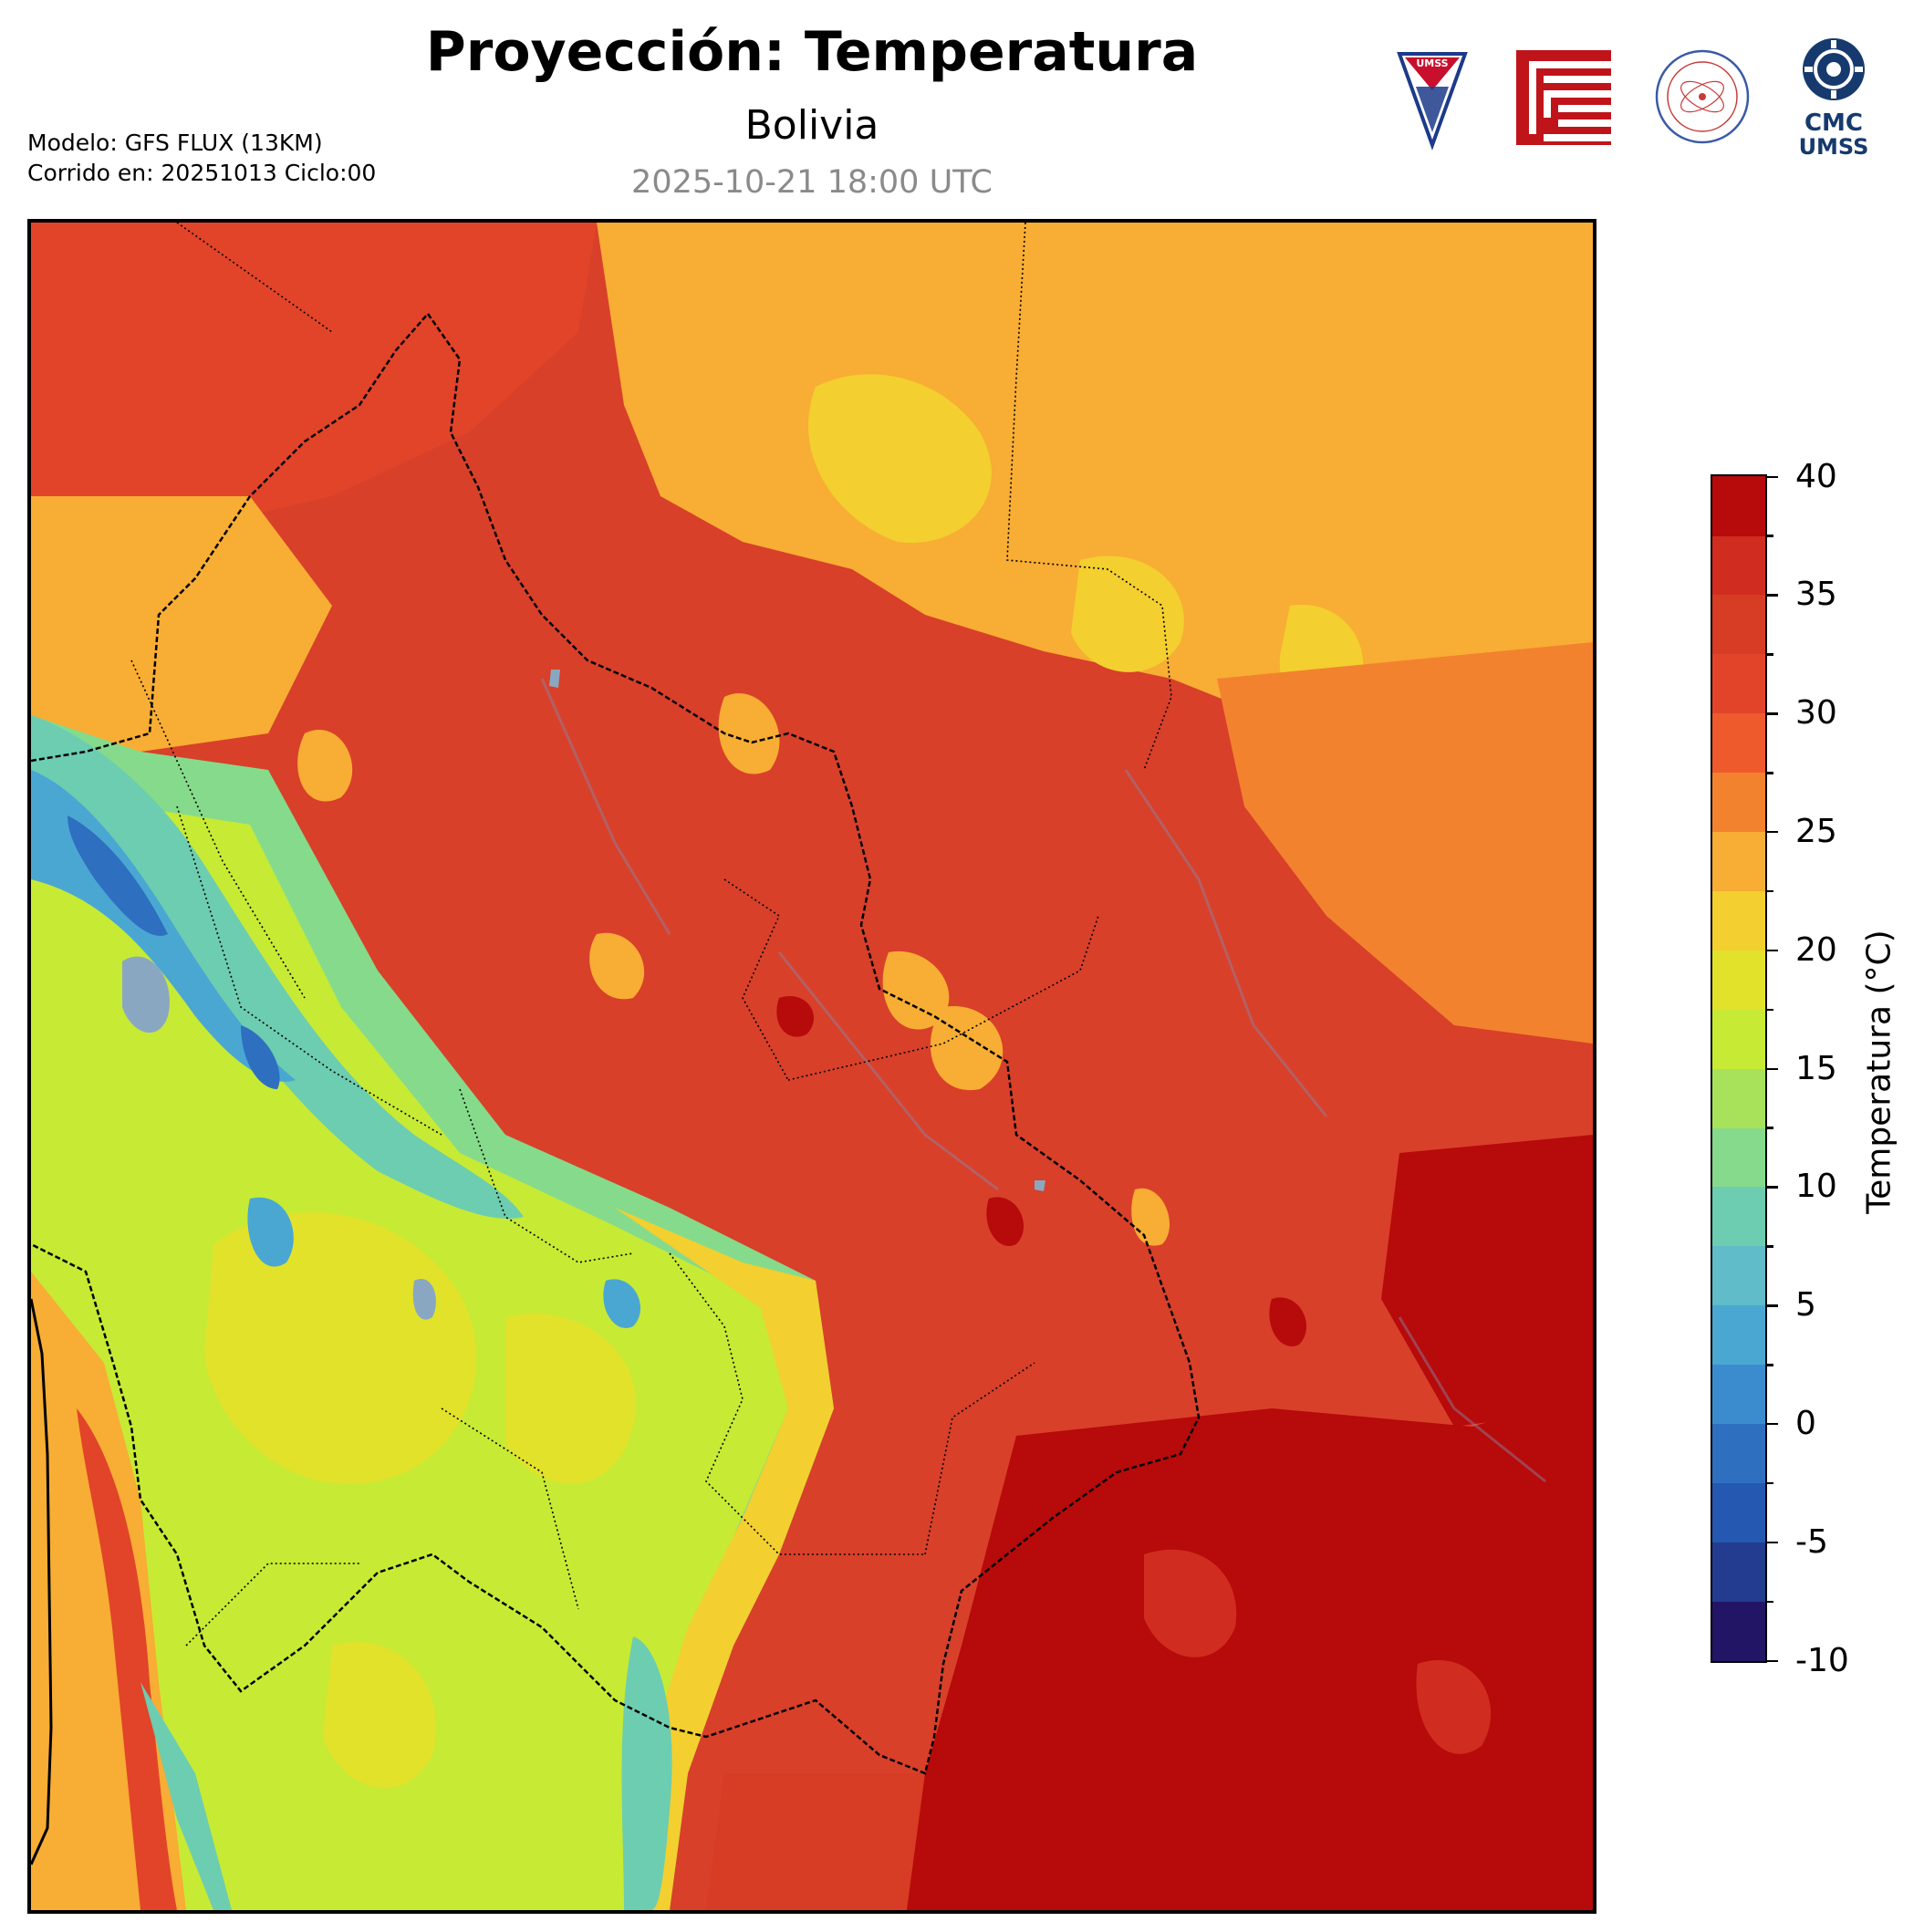 This screenshot has width=1924, height=1932. I want to click on colorbar-tick-label: 30, so click(1816, 713).